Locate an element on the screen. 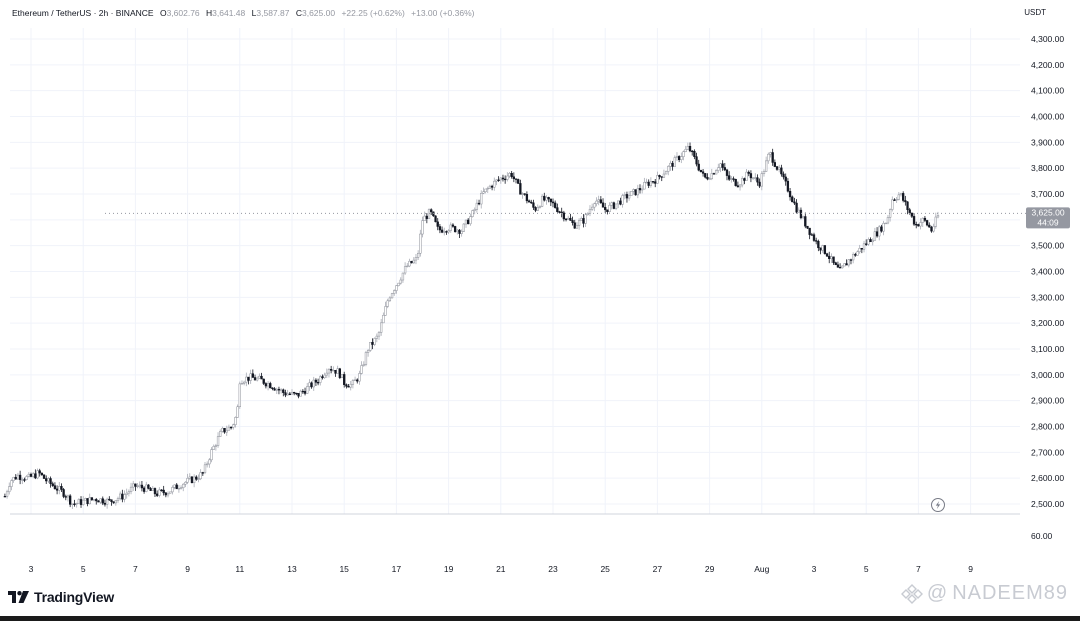 The width and height of the screenshot is (1080, 621). time-axis: 3 5 7 9 11 13 15 17 19 21 23 25 27 29 Aug 3 5 7 9 is located at coordinates (501, 569).